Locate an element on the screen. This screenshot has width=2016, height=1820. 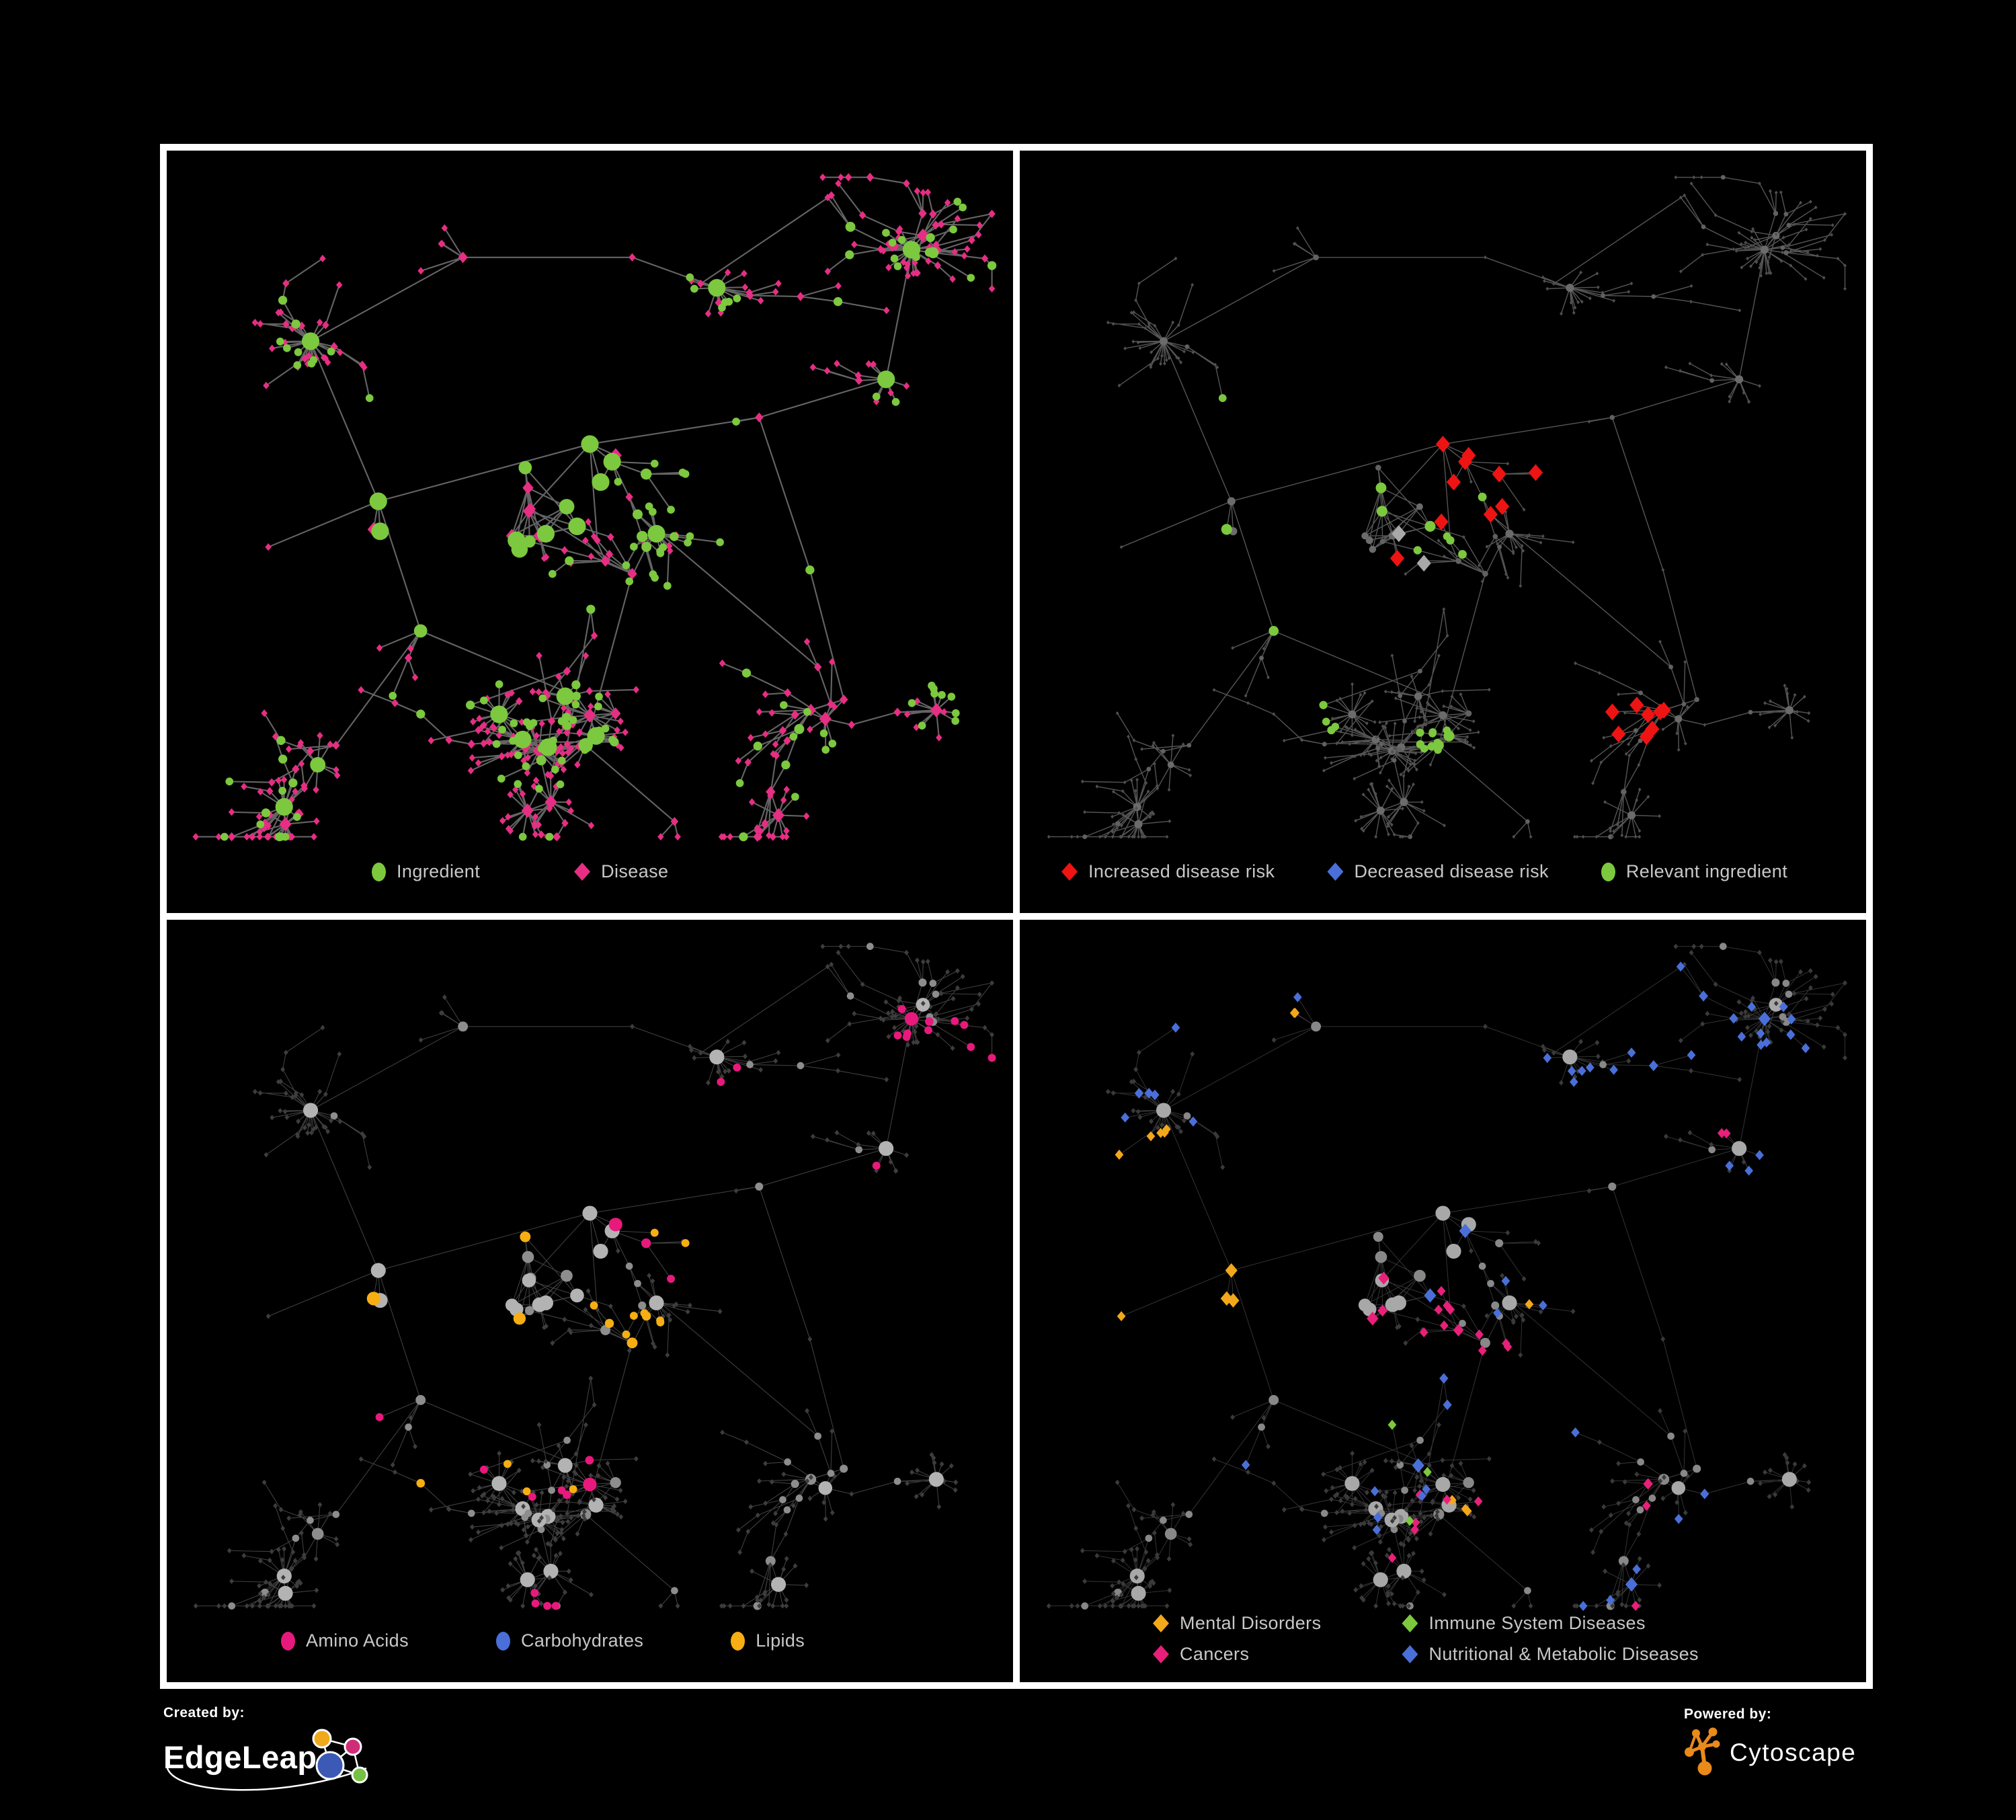
cytoscape-glyph is located at coordinates (1702, 1751).